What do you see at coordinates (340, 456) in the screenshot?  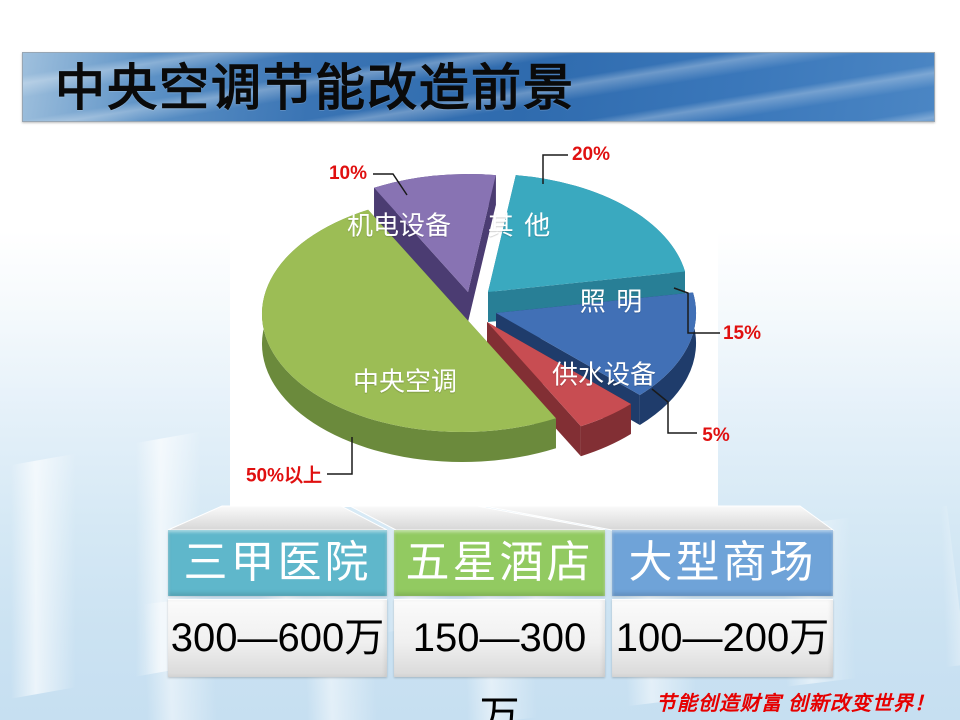 I see `callout-line-50pct` at bounding box center [340, 456].